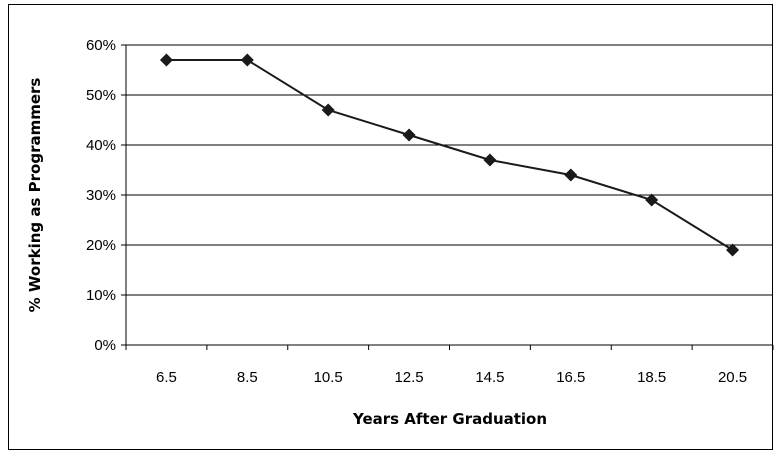 This screenshot has height=457, width=782. Describe the element at coordinates (35, 195) in the screenshot. I see `y-axis-title: % Working as Programmers` at that location.